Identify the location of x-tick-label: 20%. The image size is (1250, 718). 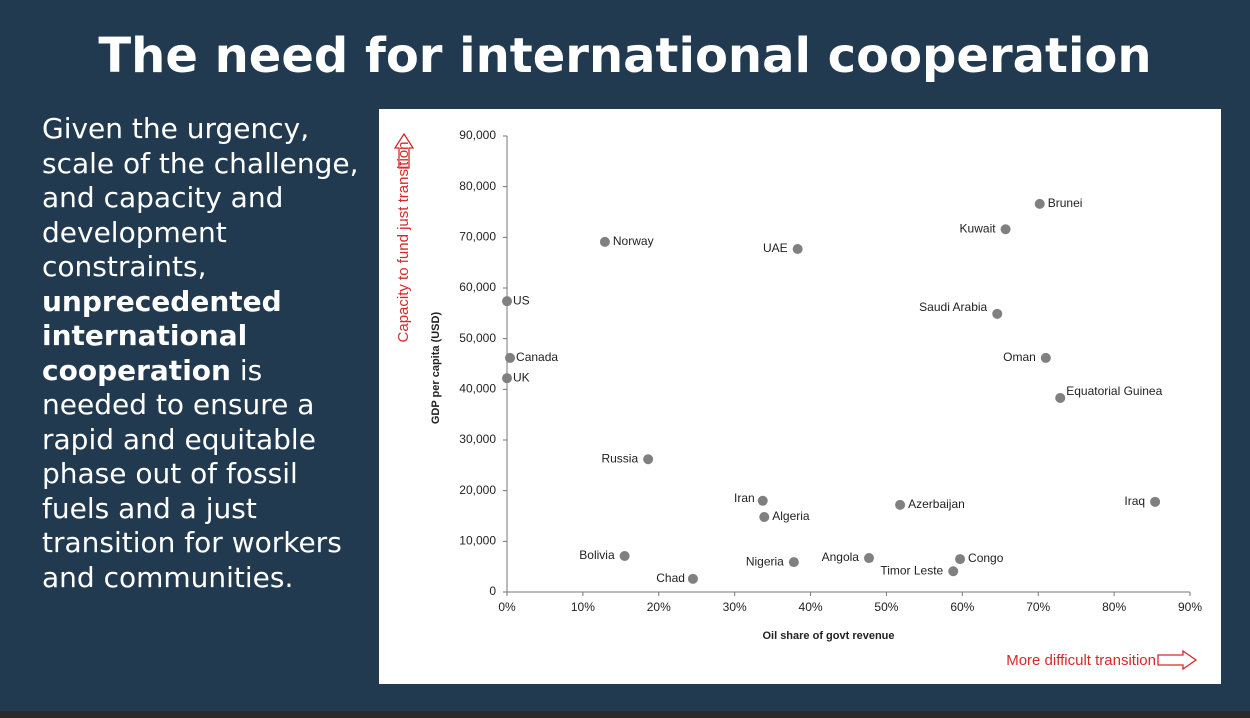
(659, 607).